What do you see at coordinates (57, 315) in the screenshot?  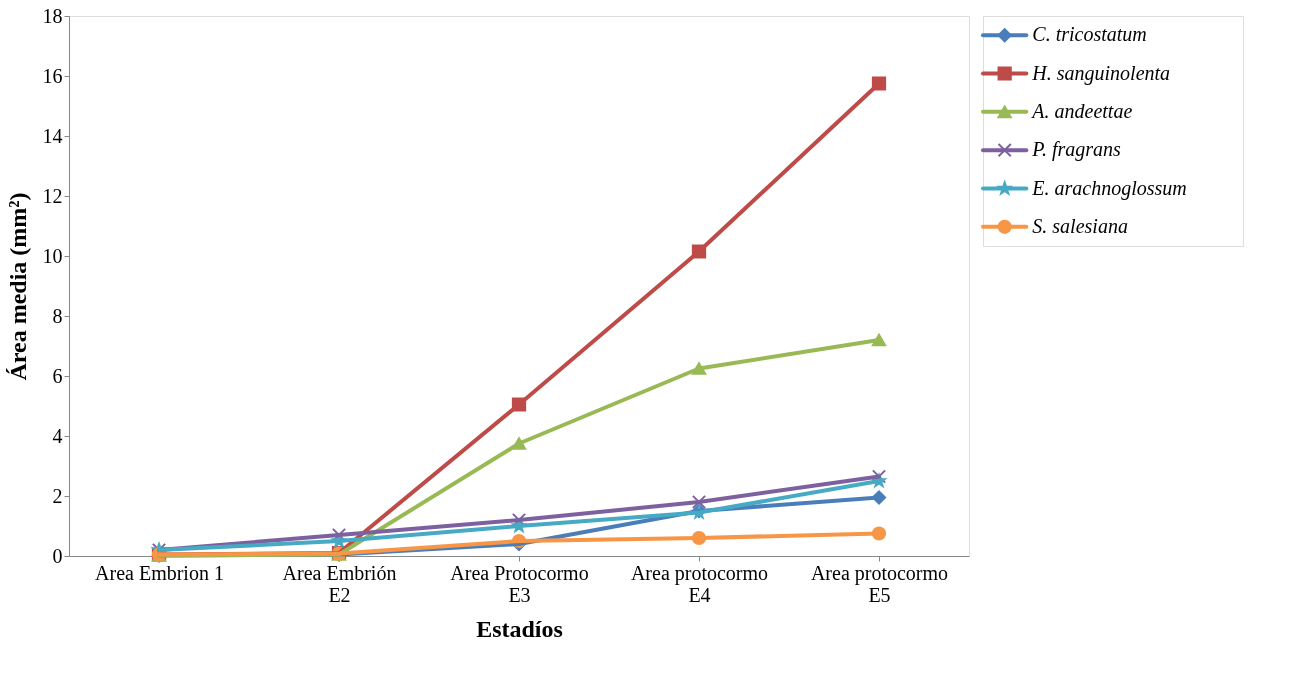 I see `y-tick-label: 8` at bounding box center [57, 315].